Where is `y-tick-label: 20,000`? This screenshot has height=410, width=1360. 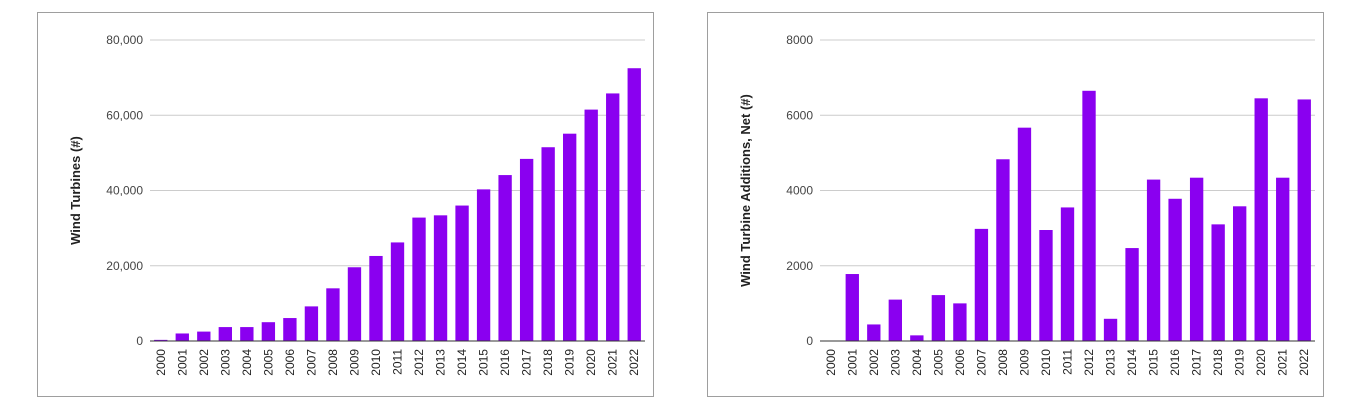
y-tick-label: 20,000 is located at coordinates (124, 266).